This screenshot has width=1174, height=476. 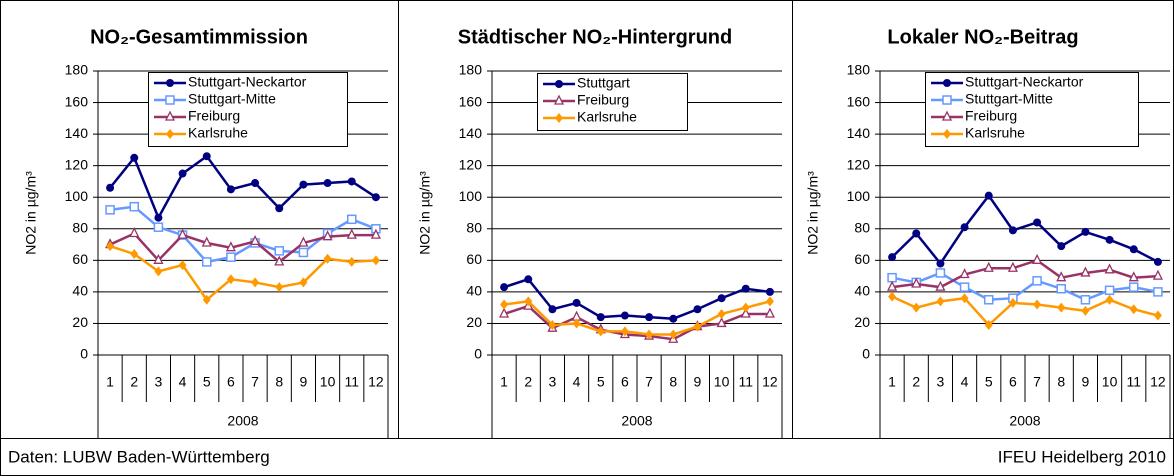 What do you see at coordinates (328, 382) in the screenshot?
I see `x-tick-label: 10` at bounding box center [328, 382].